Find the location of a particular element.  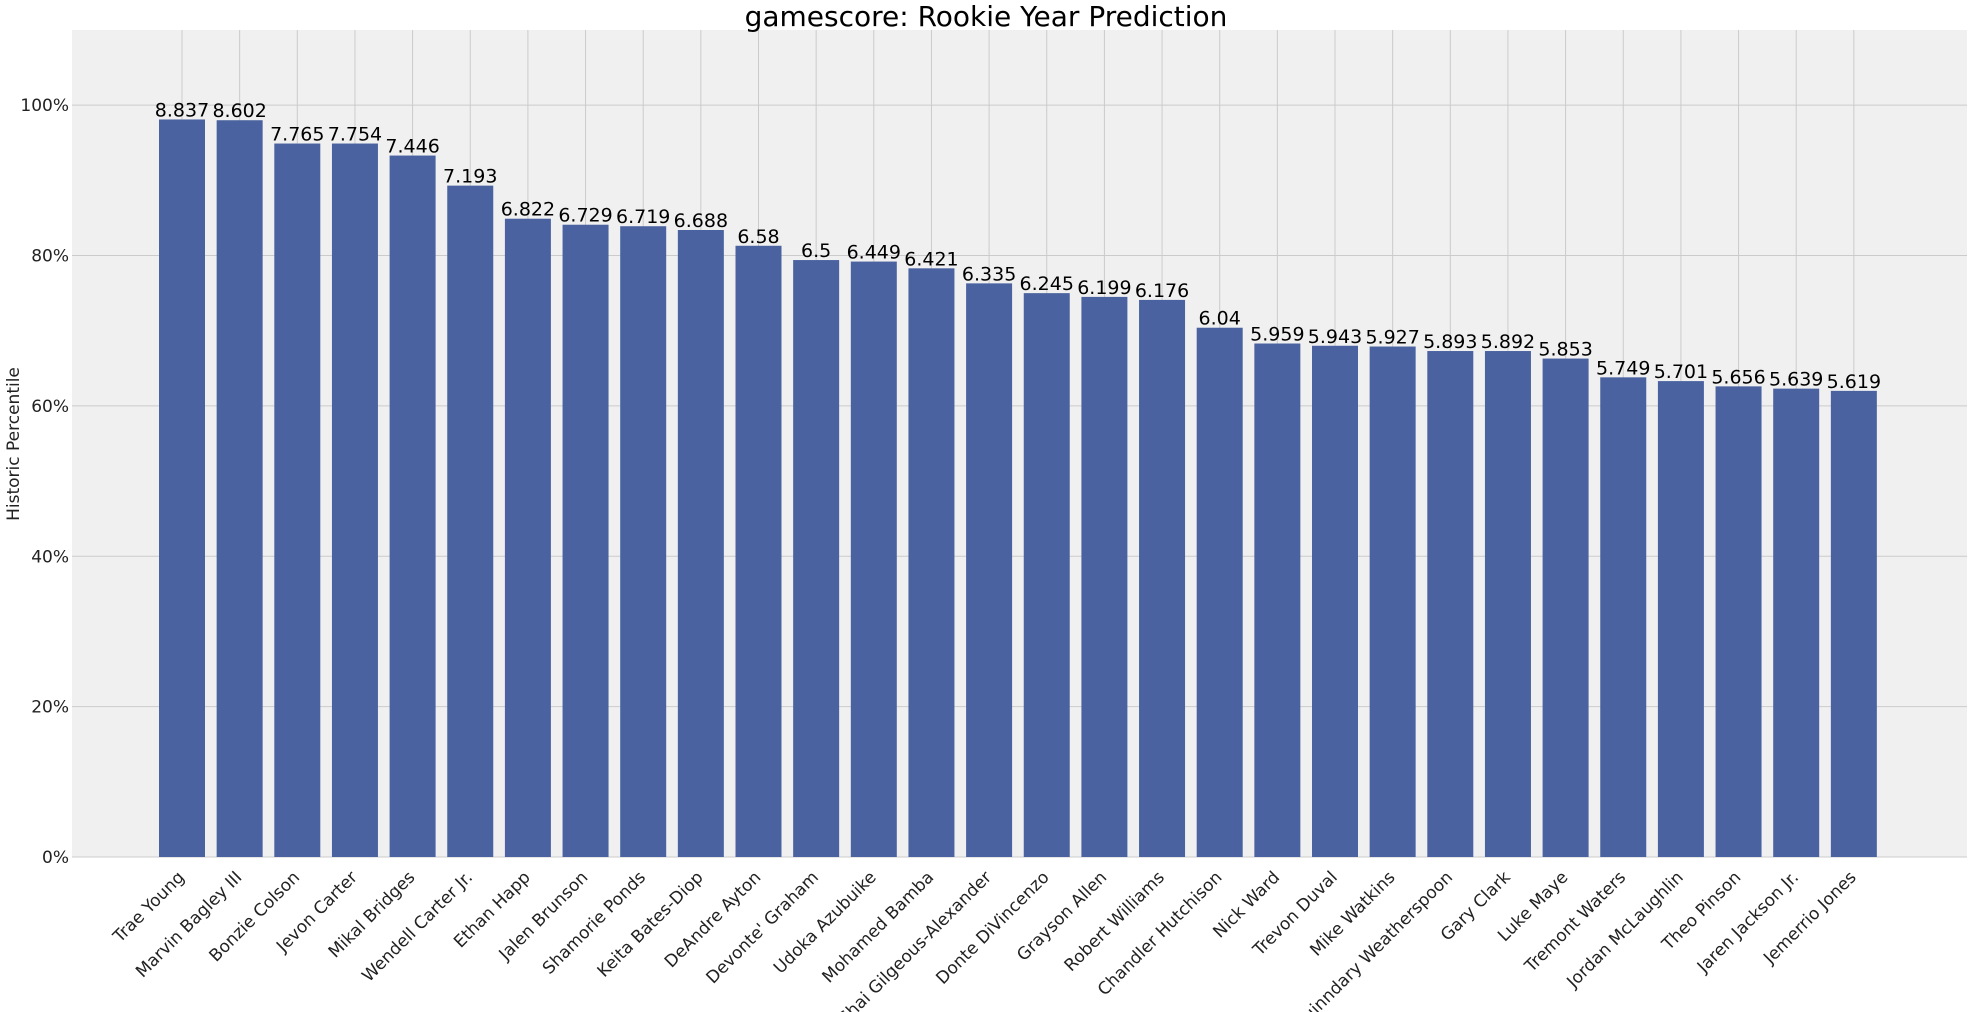

x-tick-label: Marvin Bagley III is located at coordinates (189, 925).